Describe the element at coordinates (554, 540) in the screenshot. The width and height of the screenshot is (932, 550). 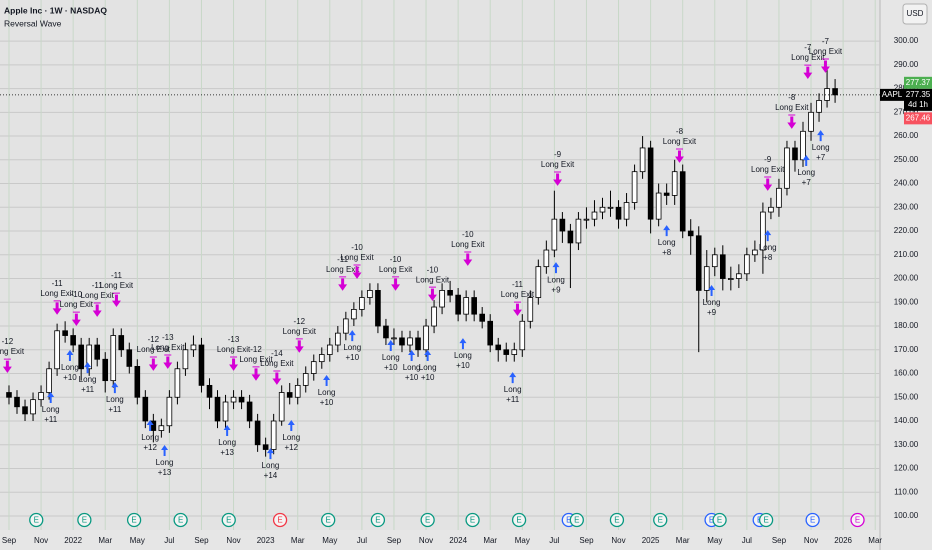
I see `x-tick-label: Jul` at that location.